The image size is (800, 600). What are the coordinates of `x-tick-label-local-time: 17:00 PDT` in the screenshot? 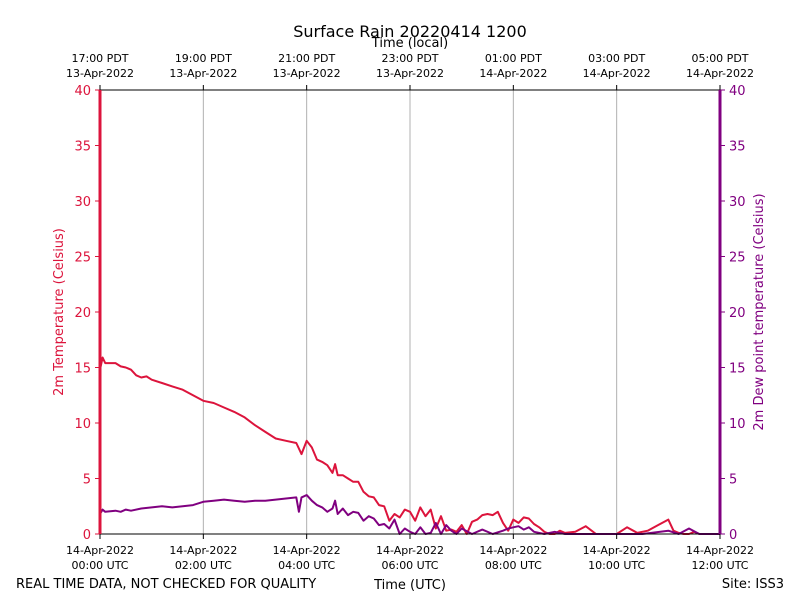 It's located at (99, 58).